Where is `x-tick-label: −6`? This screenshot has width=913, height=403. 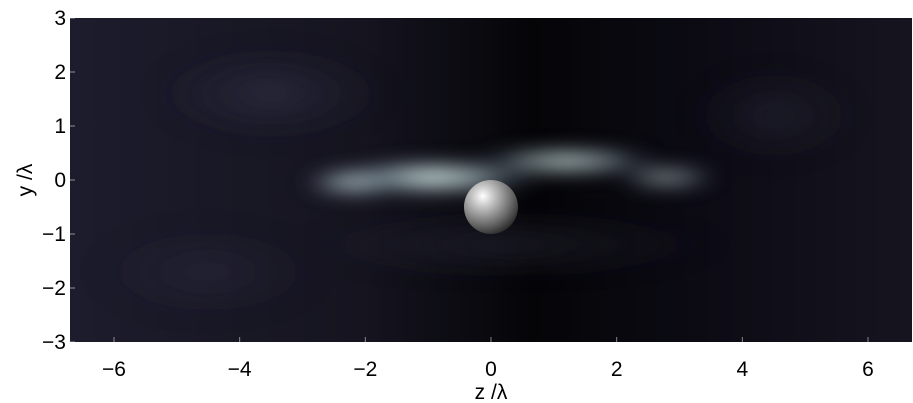
x-tick-label: −6 is located at coordinates (114, 369).